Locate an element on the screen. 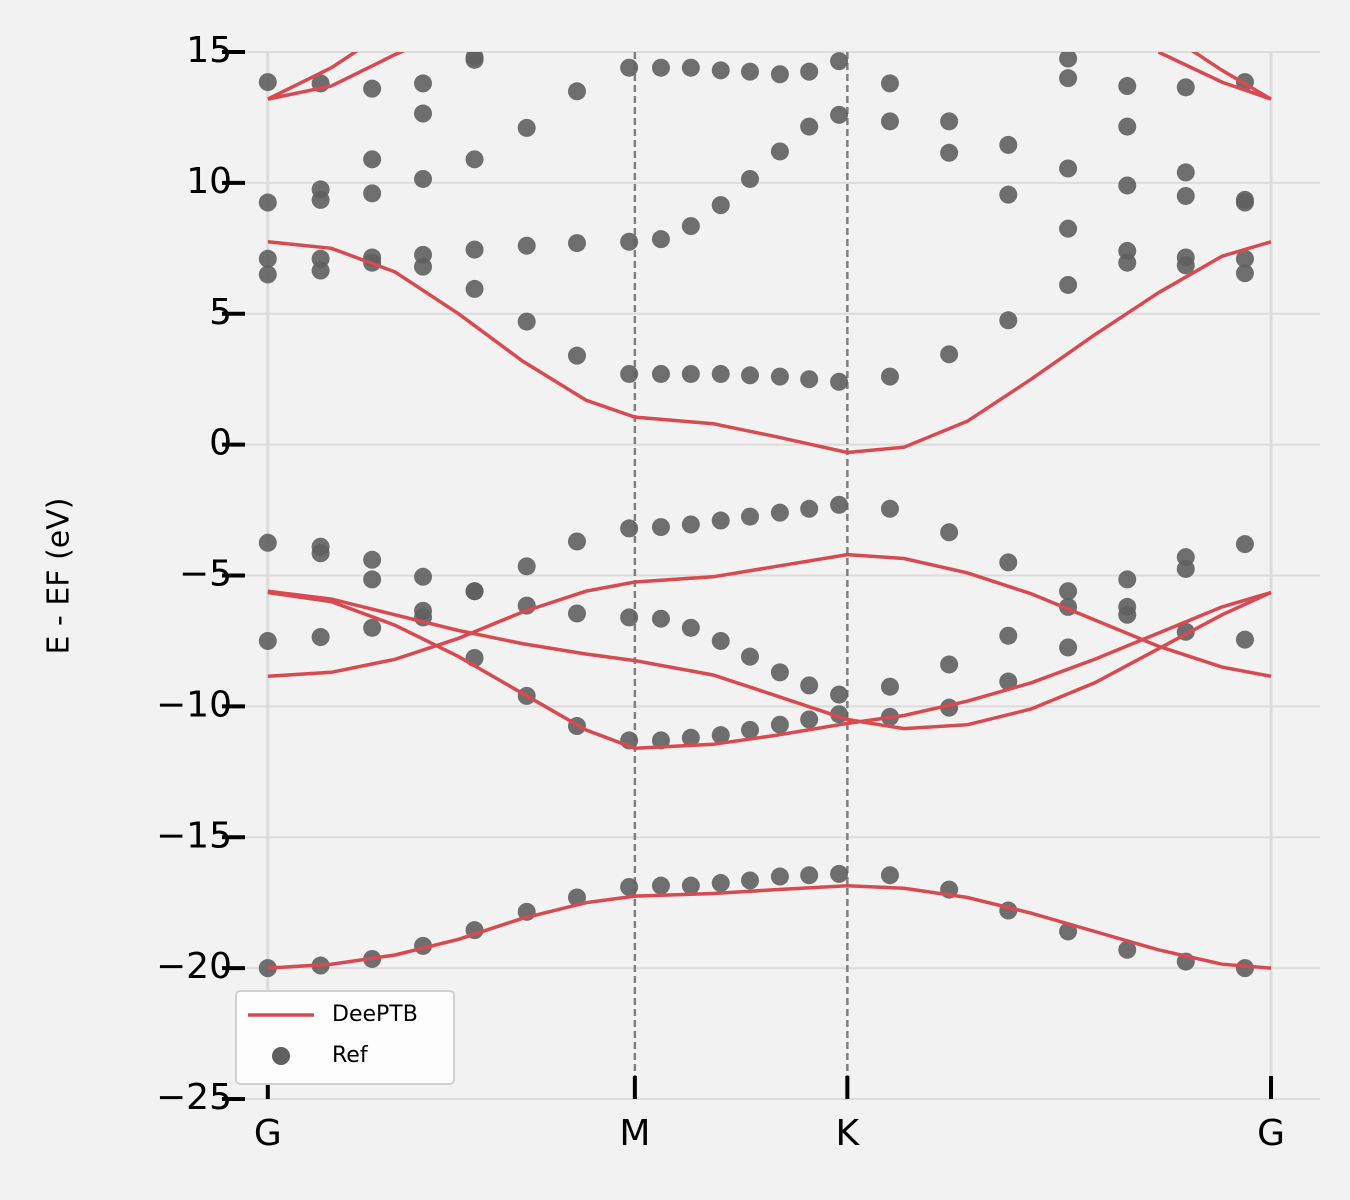 Image resolution: width=1350 pixels, height=1200 pixels. y-tick-label: 10 is located at coordinates (209, 181).